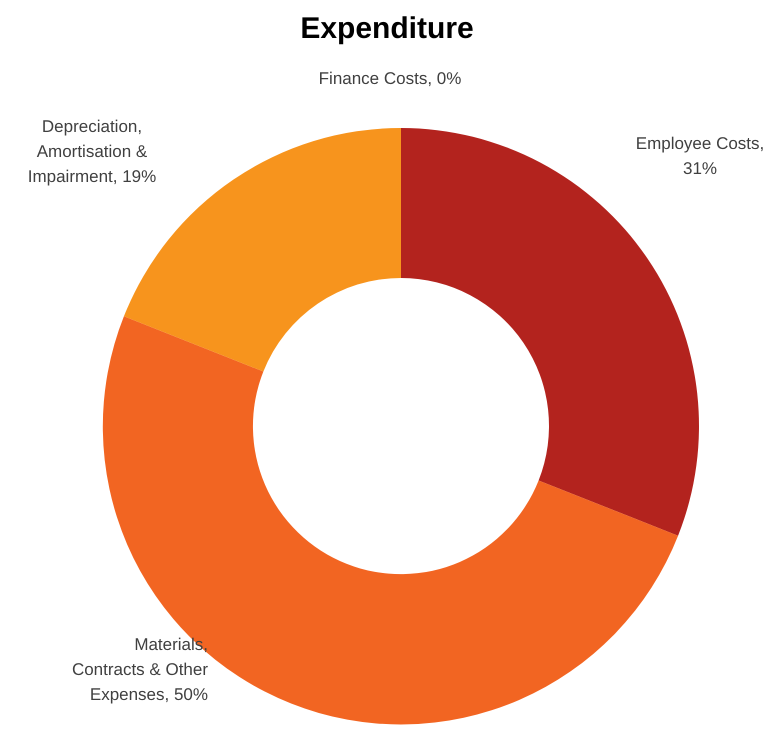 Image resolution: width=774 pixels, height=733 pixels. Describe the element at coordinates (387, 28) in the screenshot. I see `chart-title: Expenditure` at that location.